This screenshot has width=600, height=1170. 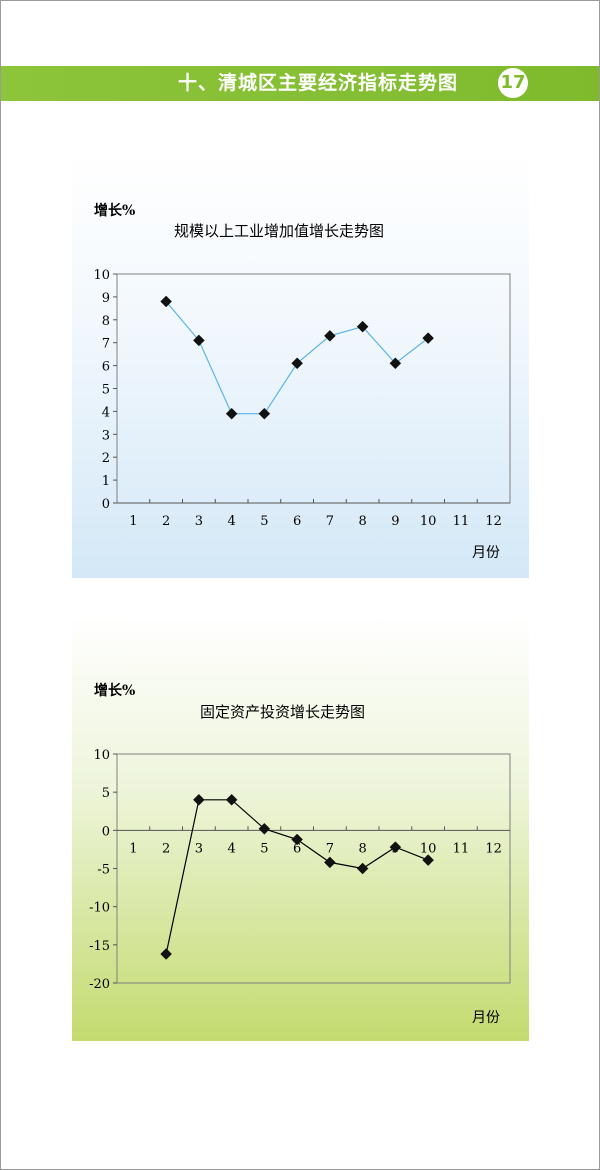 What do you see at coordinates (297, 877) in the screenshot?
I see `series-line` at bounding box center [297, 877].